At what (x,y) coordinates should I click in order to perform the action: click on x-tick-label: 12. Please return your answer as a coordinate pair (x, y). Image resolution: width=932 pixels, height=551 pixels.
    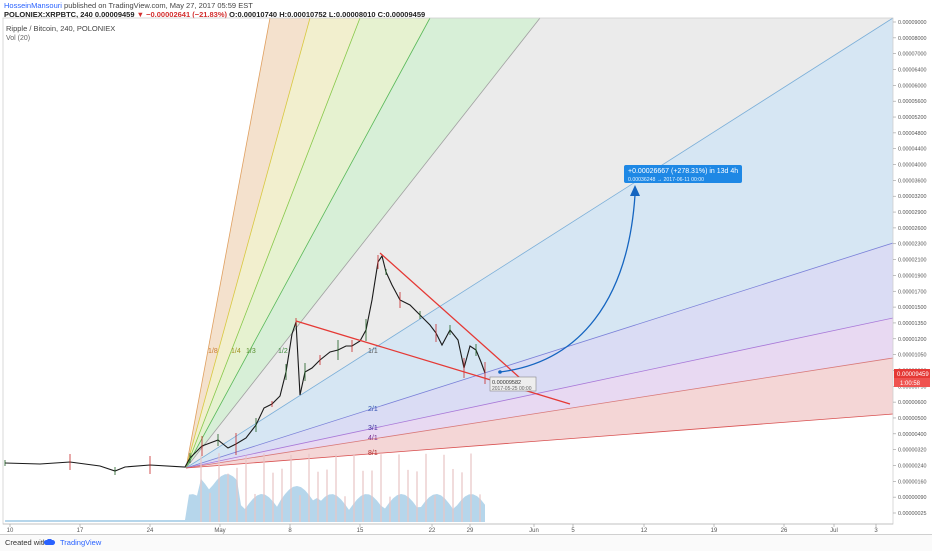
    Looking at the image, I should click on (644, 531).